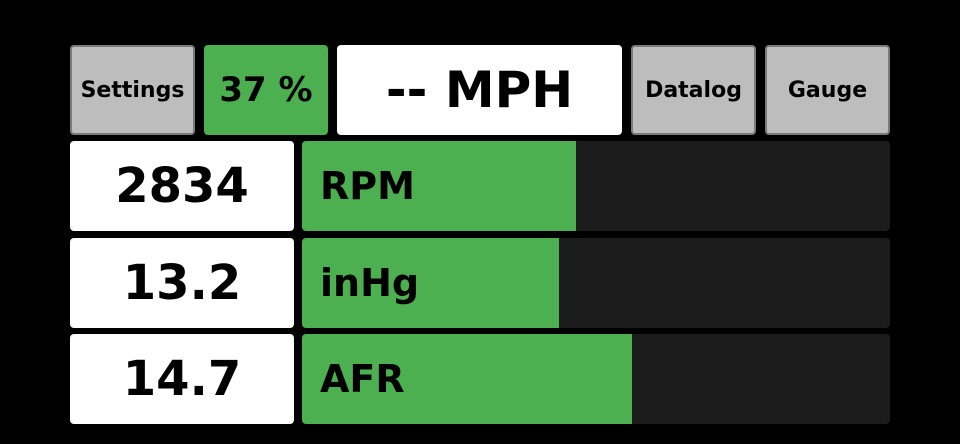 This screenshot has height=444, width=960. Describe the element at coordinates (367, 186) in the screenshot. I see `sensor-label: RPM` at that location.